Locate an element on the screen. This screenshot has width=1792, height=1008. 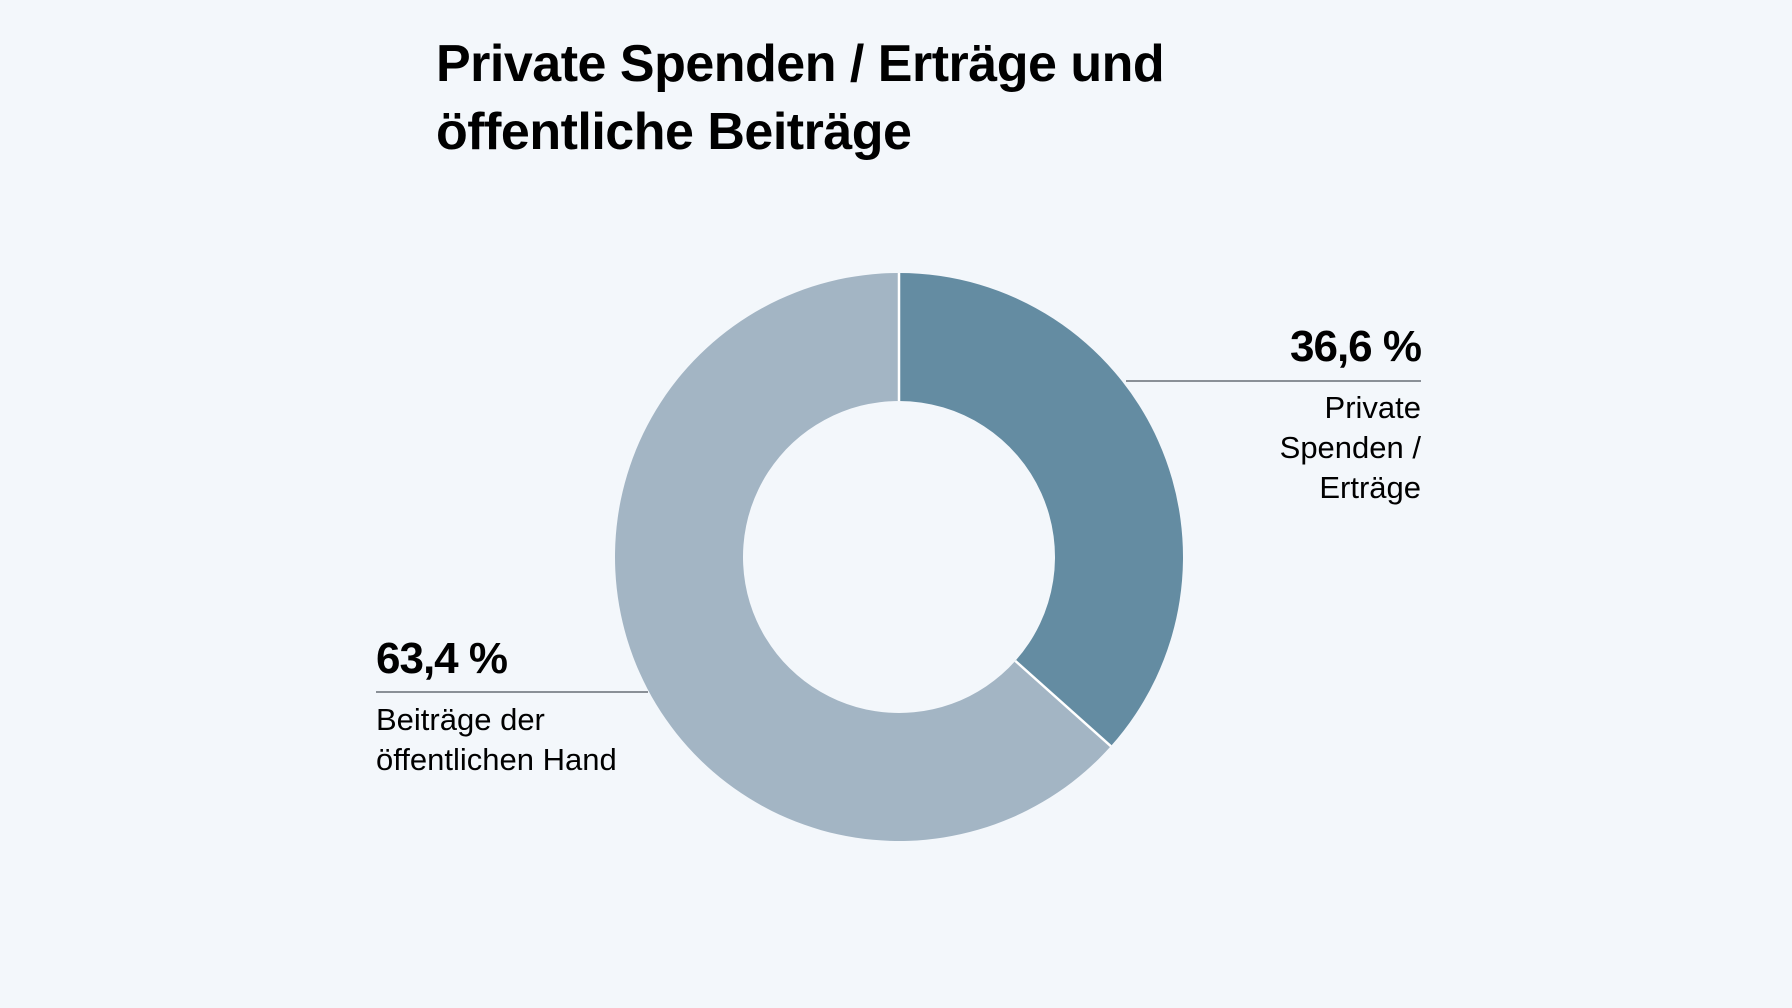
slice-category-label-private: Private Spenden / Erträge is located at coordinates (1350, 448).